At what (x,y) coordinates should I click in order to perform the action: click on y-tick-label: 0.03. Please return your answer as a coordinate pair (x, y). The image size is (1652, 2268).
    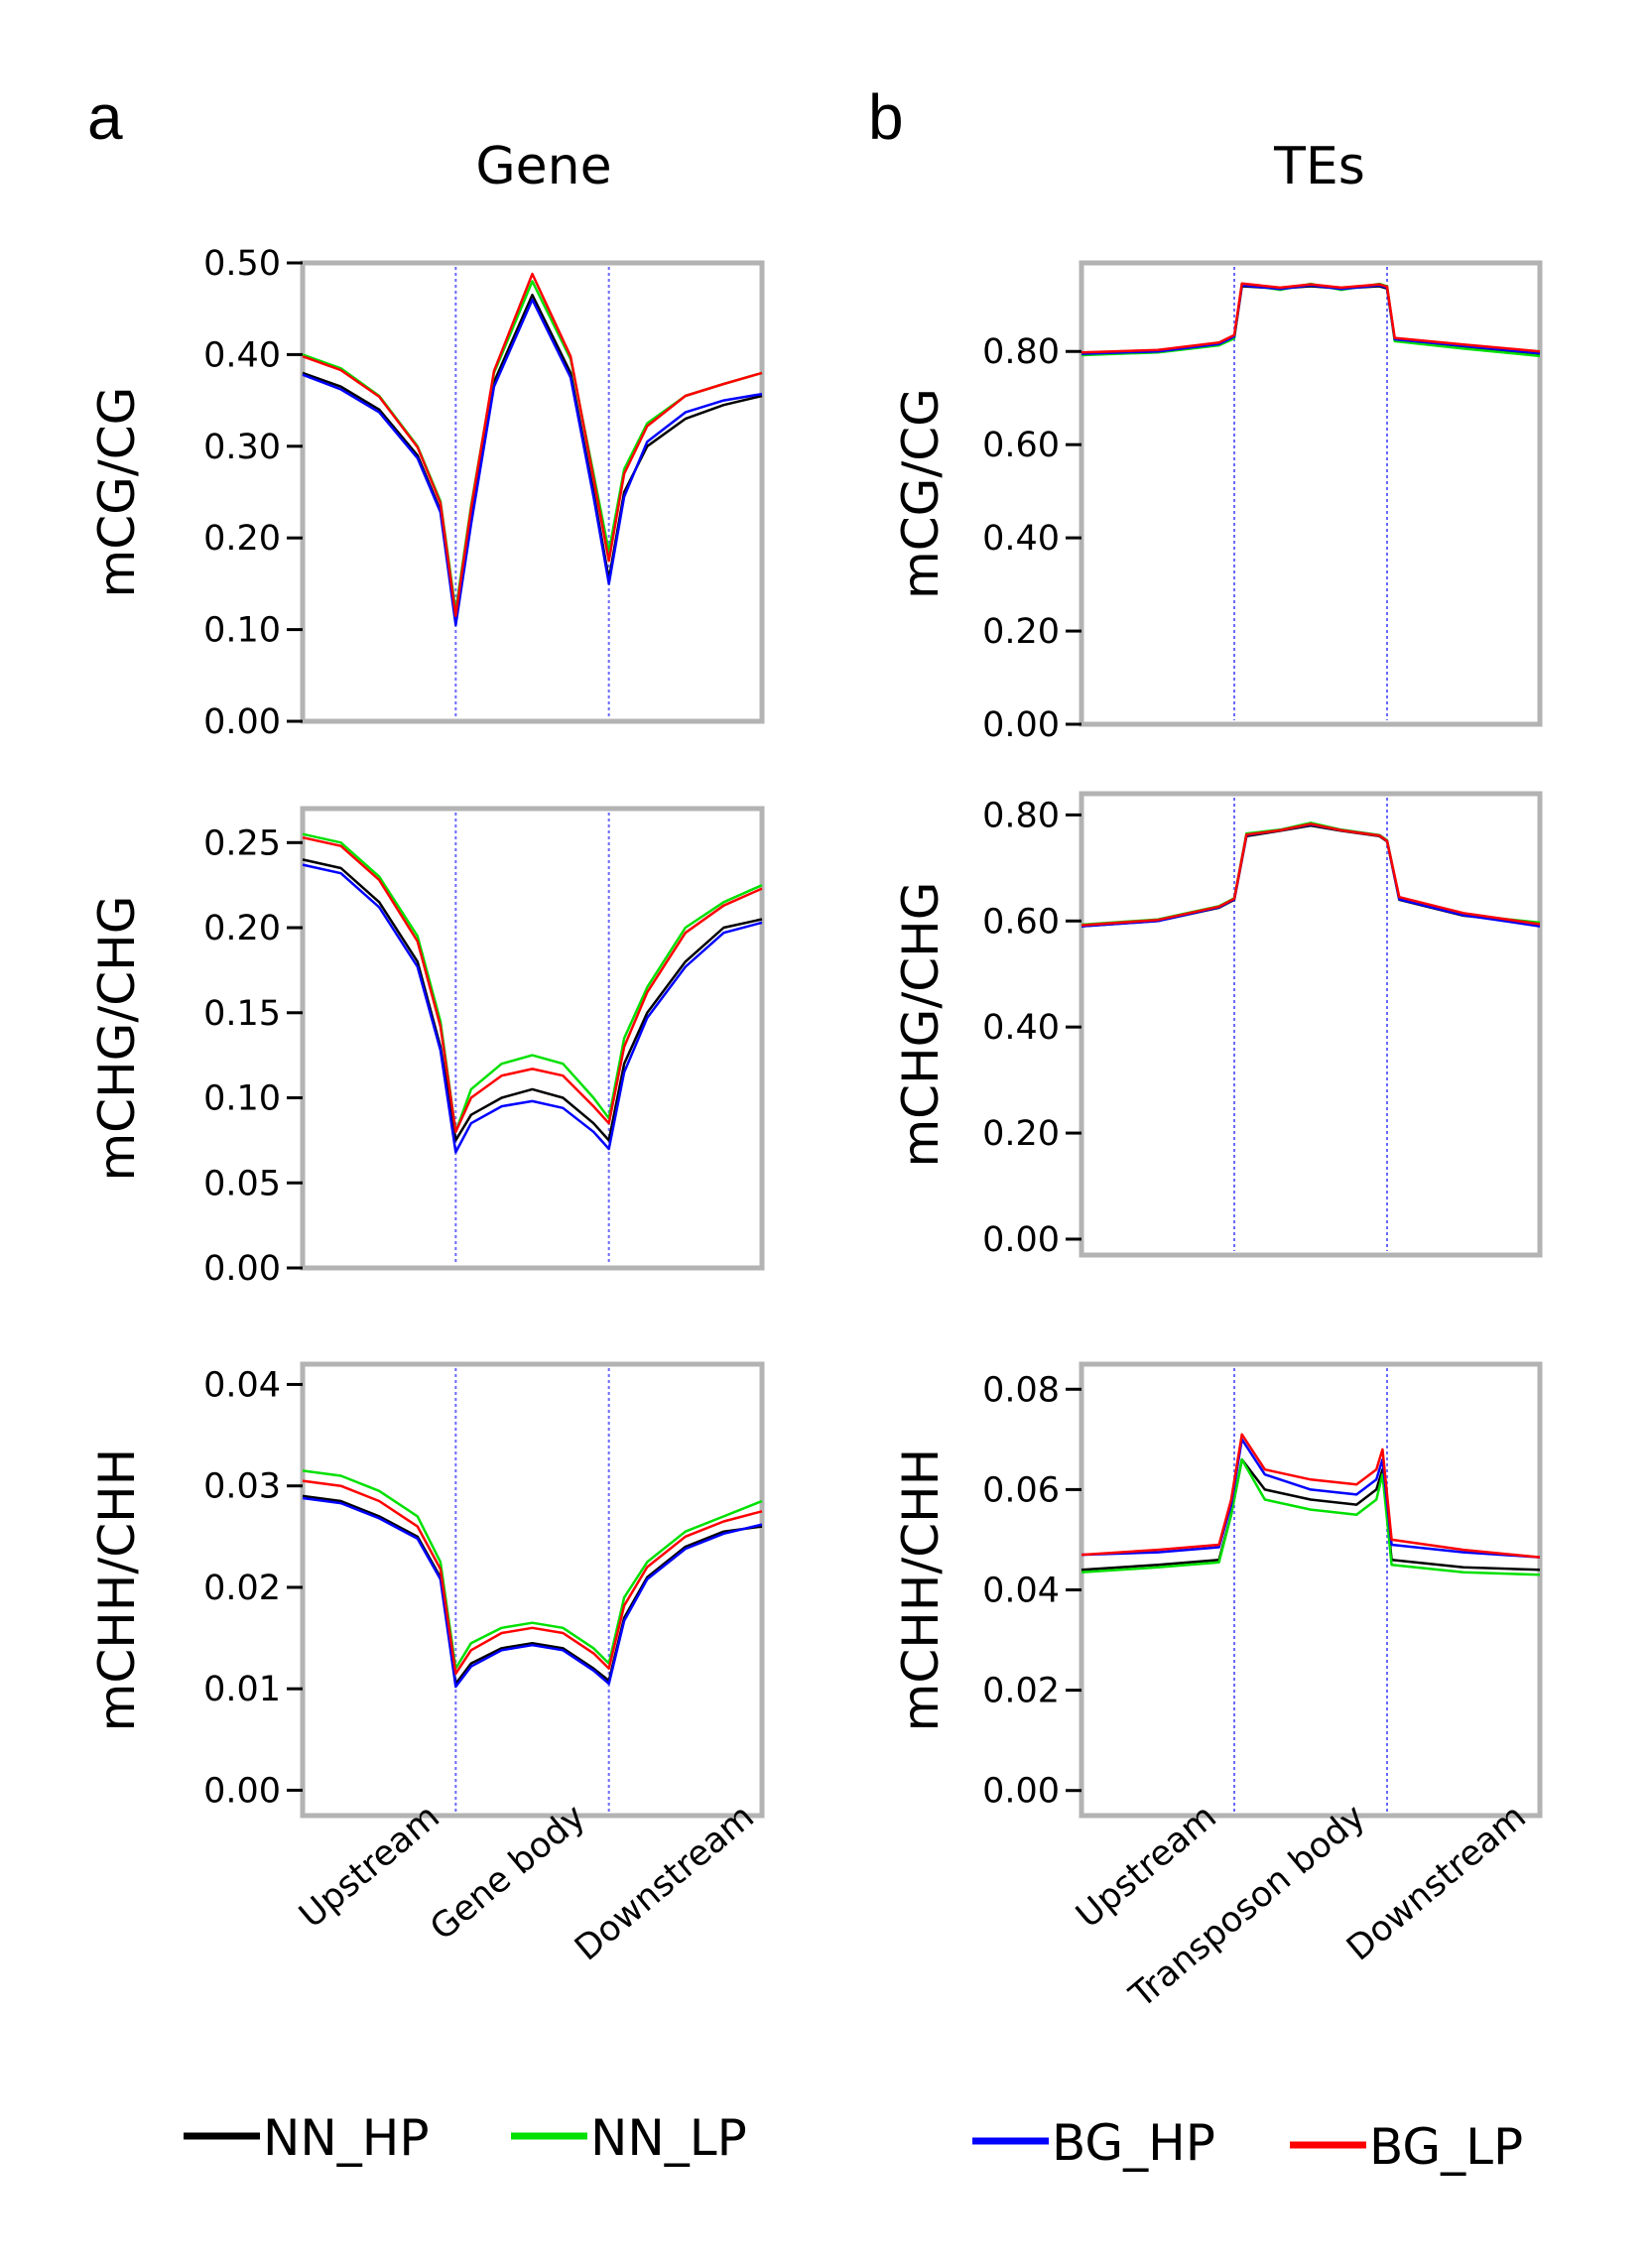
    Looking at the image, I should click on (242, 1487).